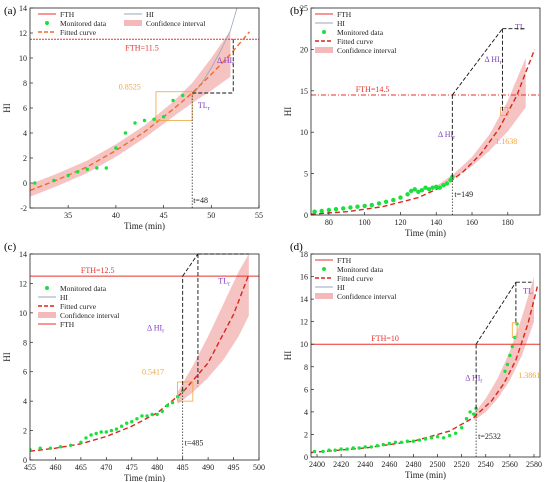 The height and width of the screenshot is (482, 550). I want to click on value-label: 0.5417, so click(153, 372).